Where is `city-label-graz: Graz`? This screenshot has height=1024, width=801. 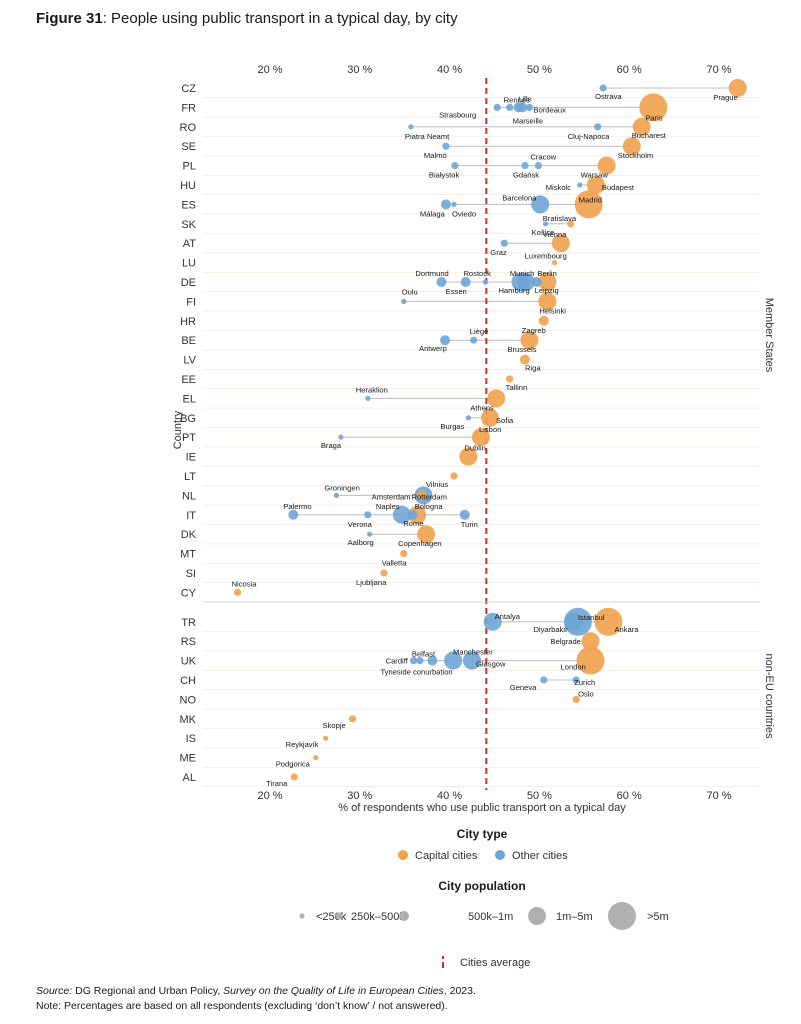
city-label-graz: Graz is located at coordinates (498, 252).